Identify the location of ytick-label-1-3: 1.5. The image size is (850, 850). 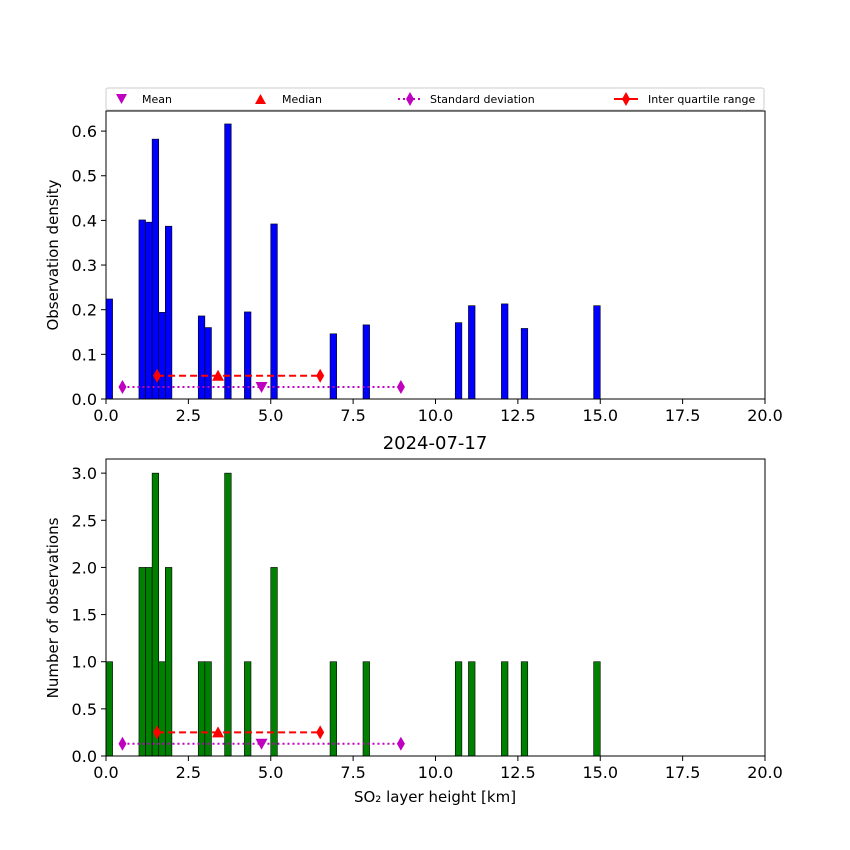
(84, 615).